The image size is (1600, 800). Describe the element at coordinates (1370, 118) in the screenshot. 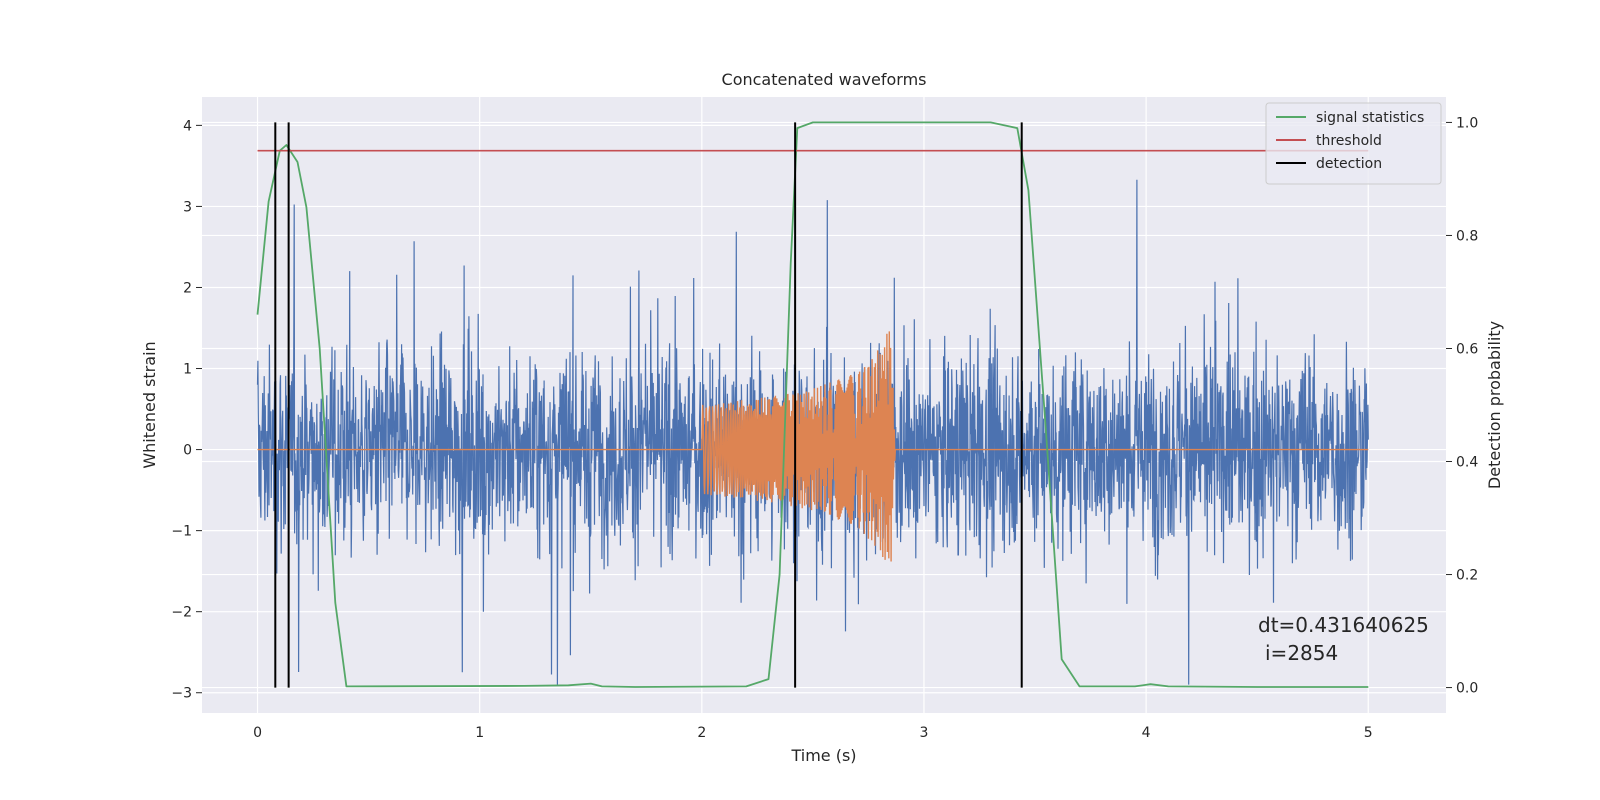

I see `legend-label: signal statistics` at that location.